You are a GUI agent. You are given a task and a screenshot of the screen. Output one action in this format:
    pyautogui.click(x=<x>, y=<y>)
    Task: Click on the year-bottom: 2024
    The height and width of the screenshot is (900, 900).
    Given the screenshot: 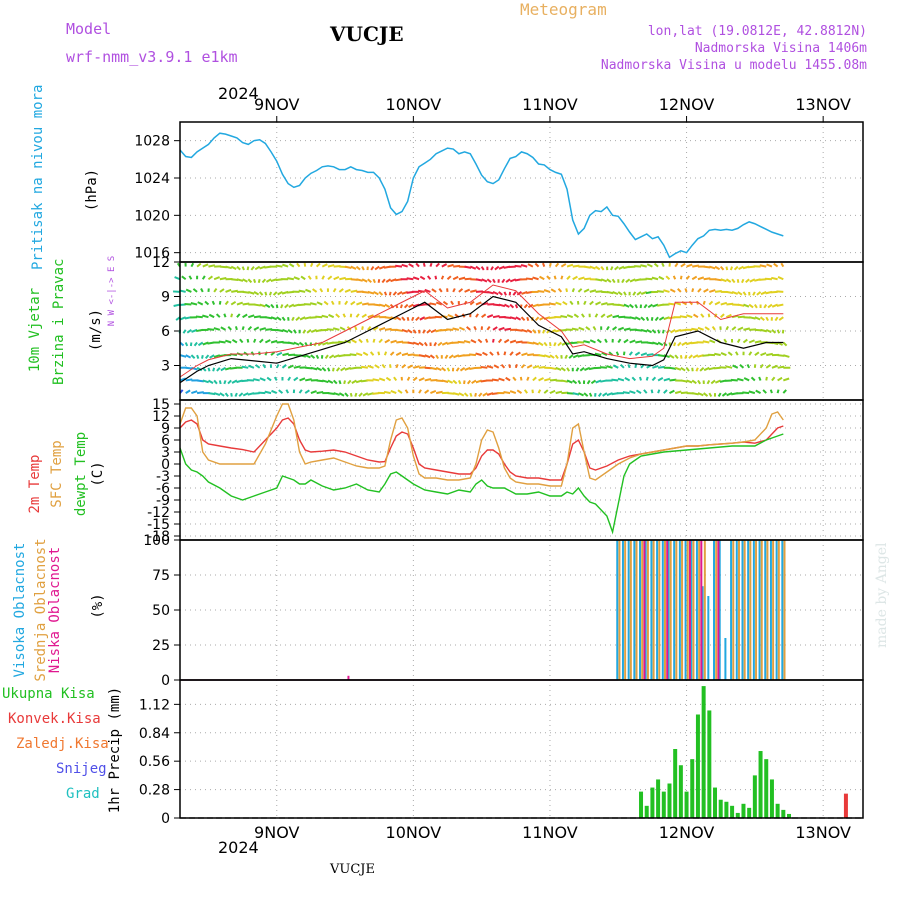 What is the action you would take?
    pyautogui.click(x=238, y=847)
    